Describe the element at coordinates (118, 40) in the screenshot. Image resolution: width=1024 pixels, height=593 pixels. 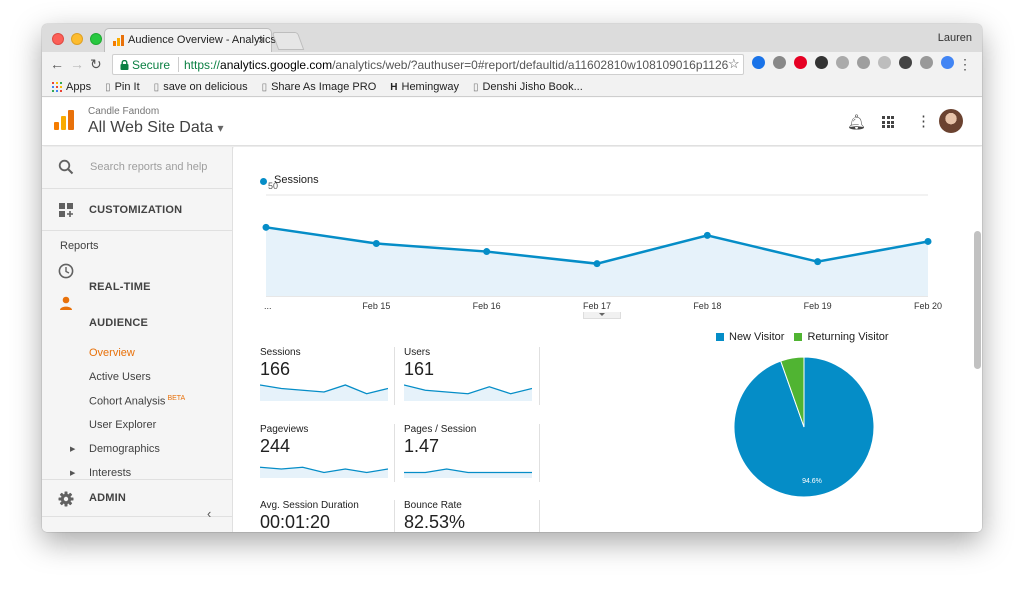
I see `analytics-favicon-icon` at that location.